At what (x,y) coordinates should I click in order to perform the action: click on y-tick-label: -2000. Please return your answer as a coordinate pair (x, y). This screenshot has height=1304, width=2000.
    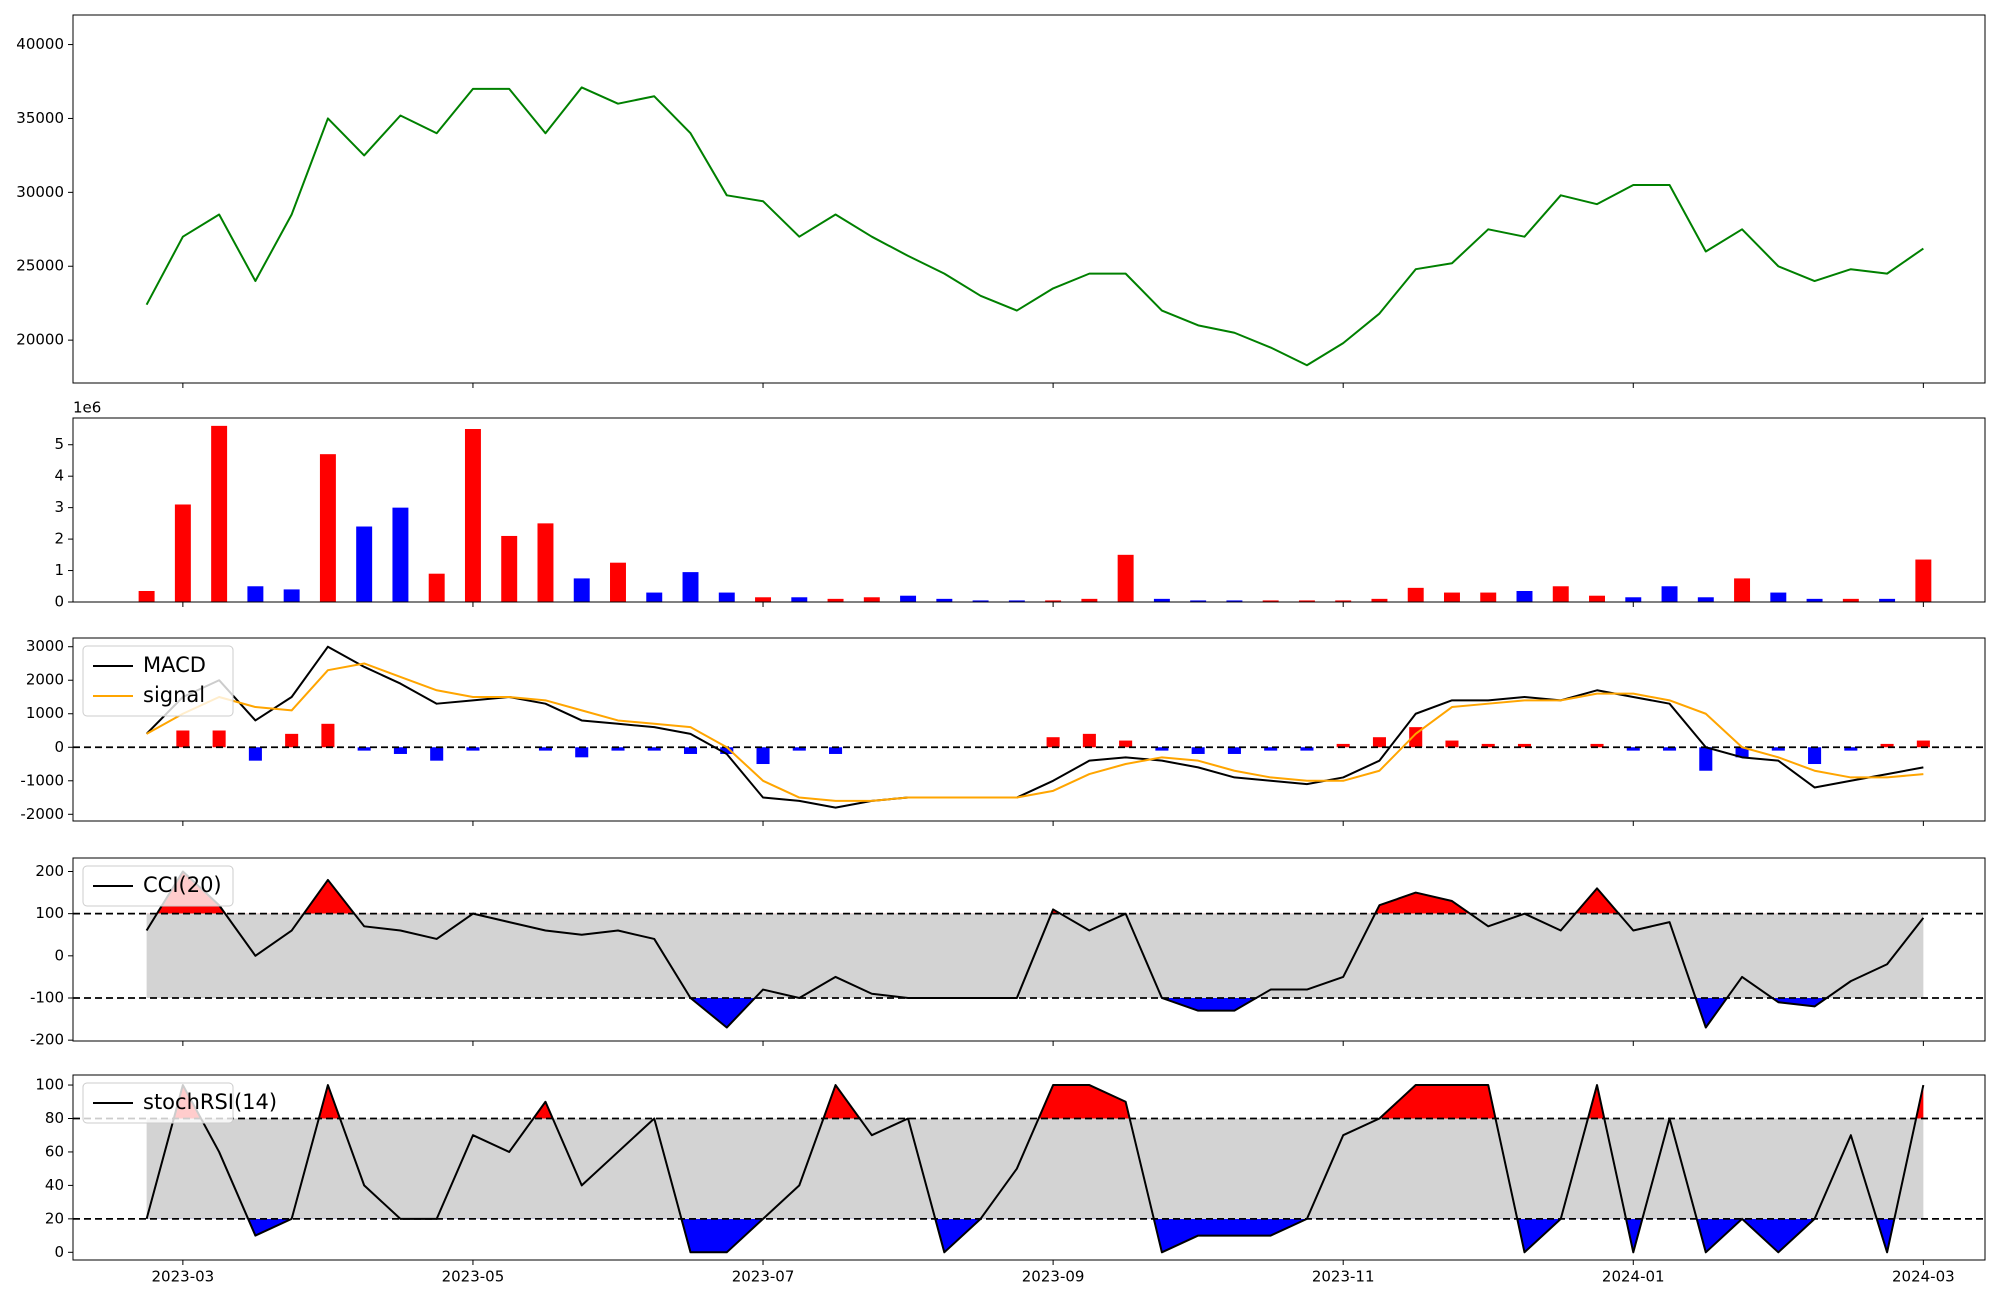
    Looking at the image, I should click on (42, 814).